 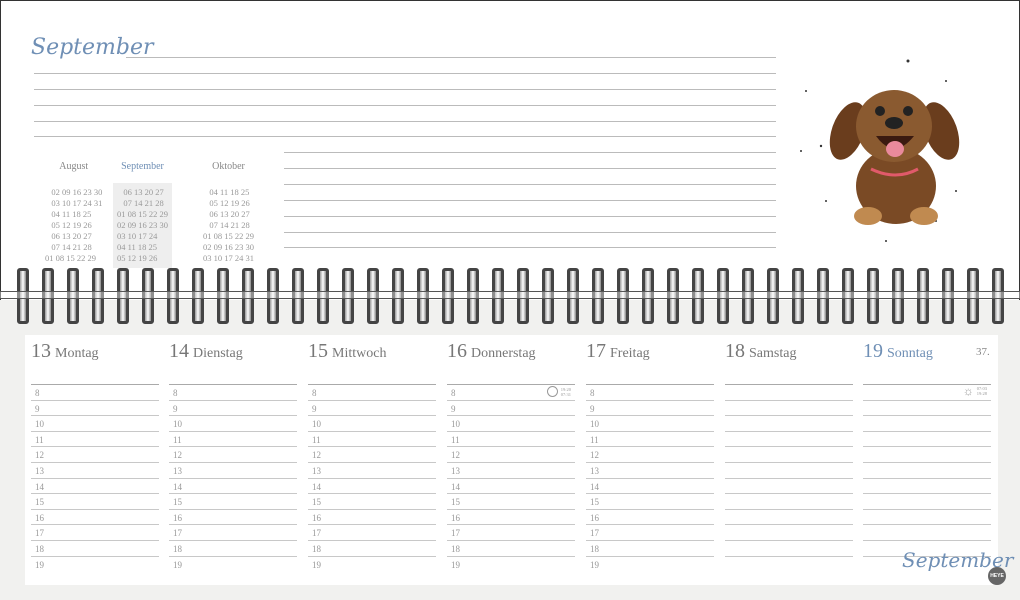 I want to click on astro-times: 07:03 19:28, so click(x=982, y=391).